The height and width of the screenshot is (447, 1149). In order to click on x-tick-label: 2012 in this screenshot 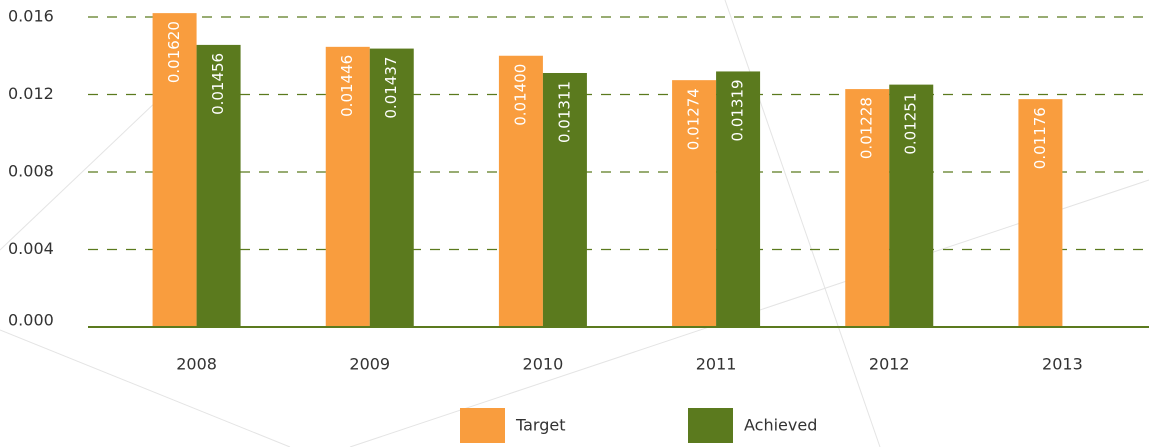, I will do `click(889, 364)`.